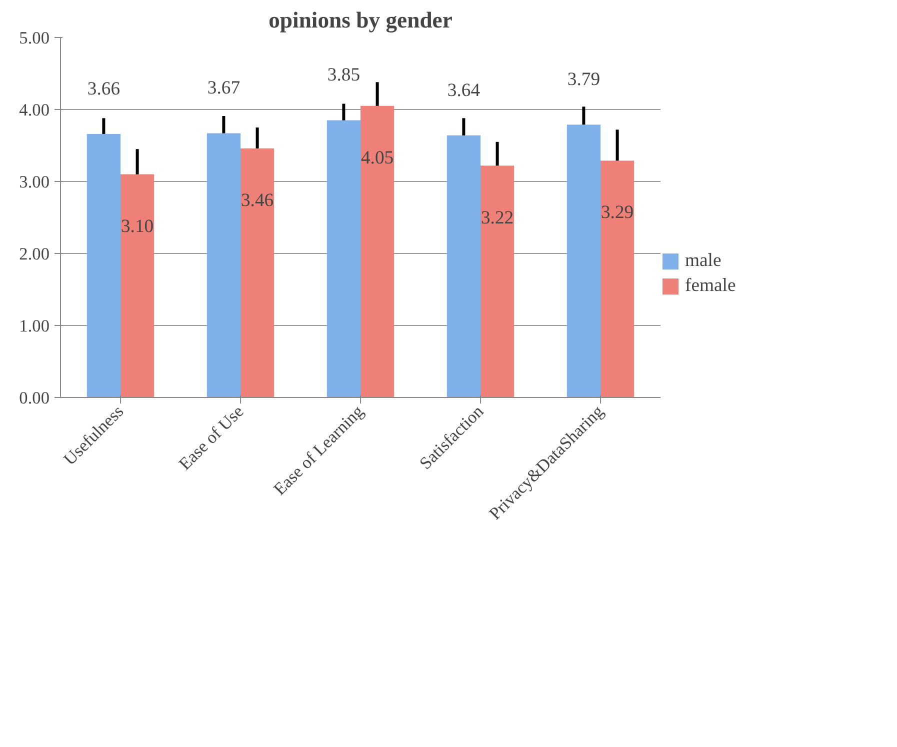  Describe the element at coordinates (34, 110) in the screenshot. I see `y-tick-label: 4.00` at that location.